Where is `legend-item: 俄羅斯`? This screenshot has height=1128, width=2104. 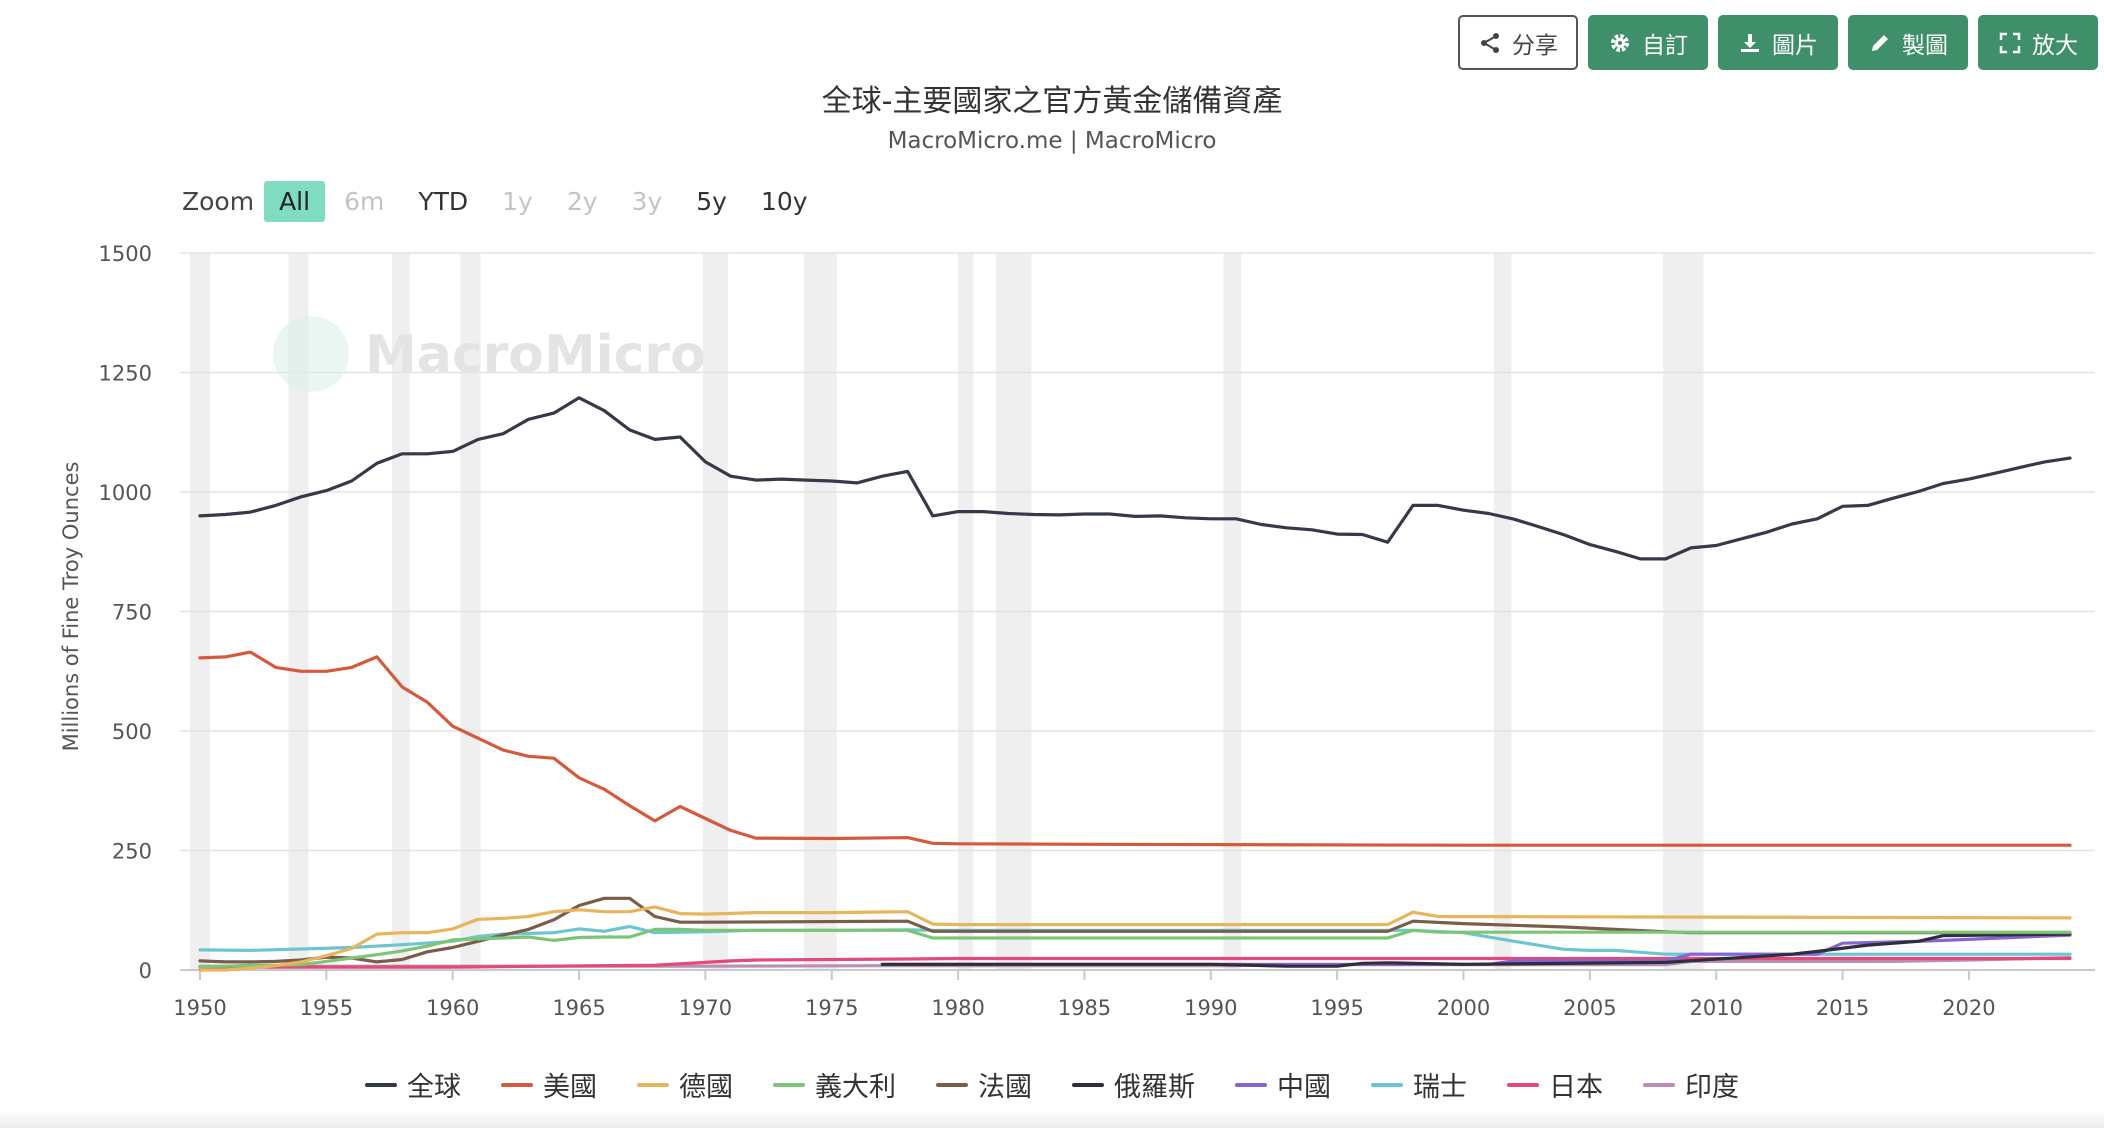
legend-item: 俄羅斯 is located at coordinates (1133, 1084).